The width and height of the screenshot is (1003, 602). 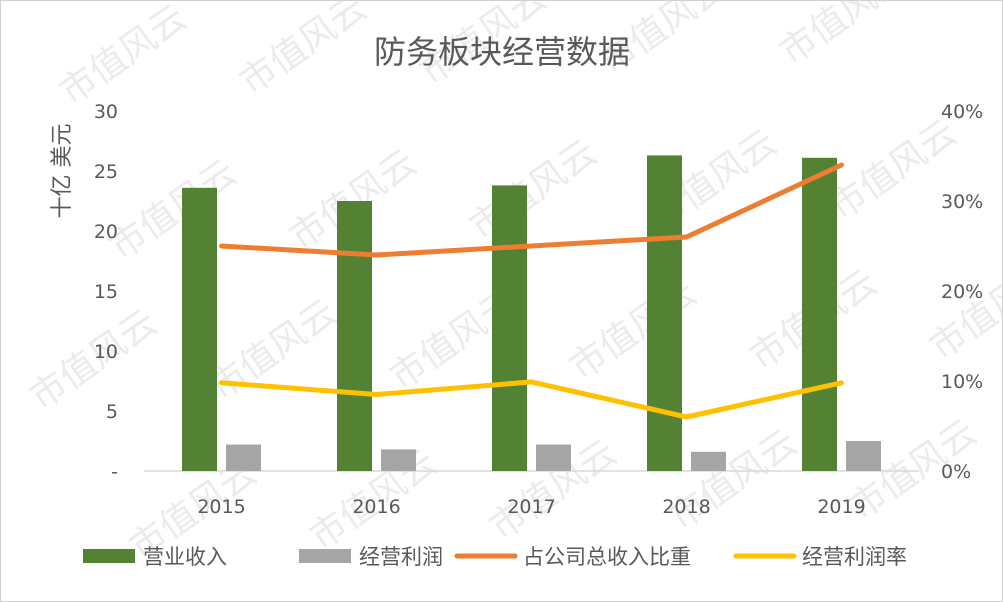 What do you see at coordinates (962, 382) in the screenshot?
I see `right-tick-label: 10%` at bounding box center [962, 382].